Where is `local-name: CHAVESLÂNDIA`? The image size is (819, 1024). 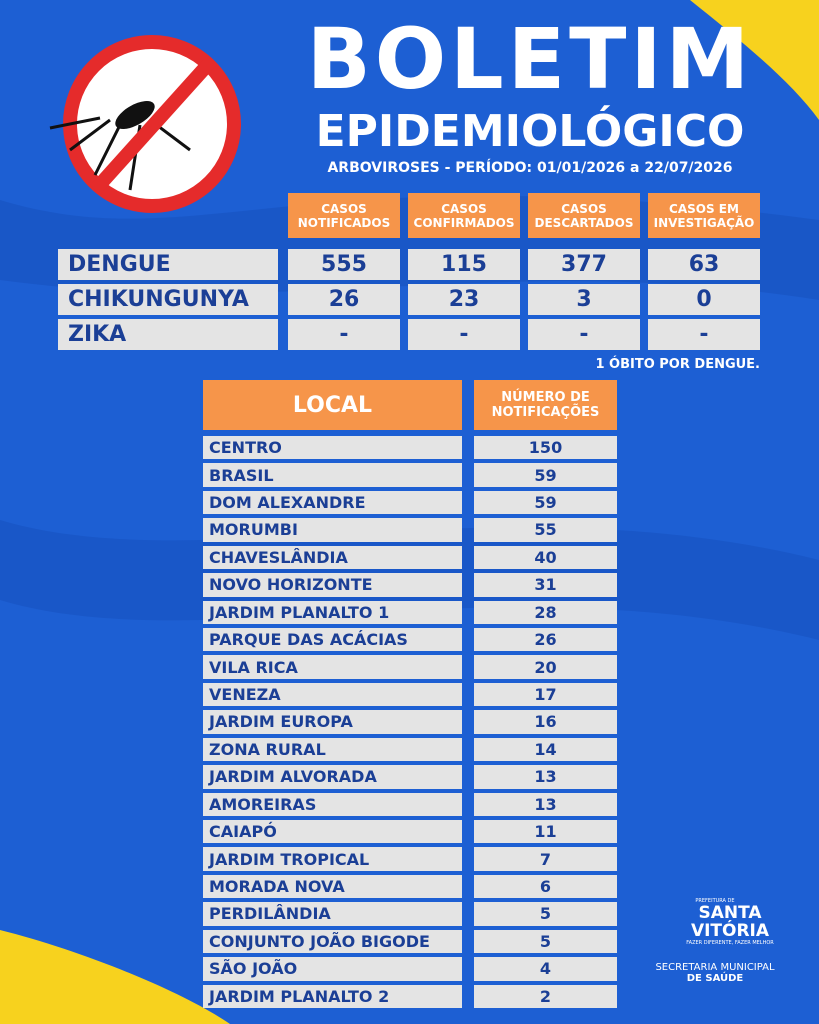
local-name: CHAVESLÂNDIA is located at coordinates (332, 557).